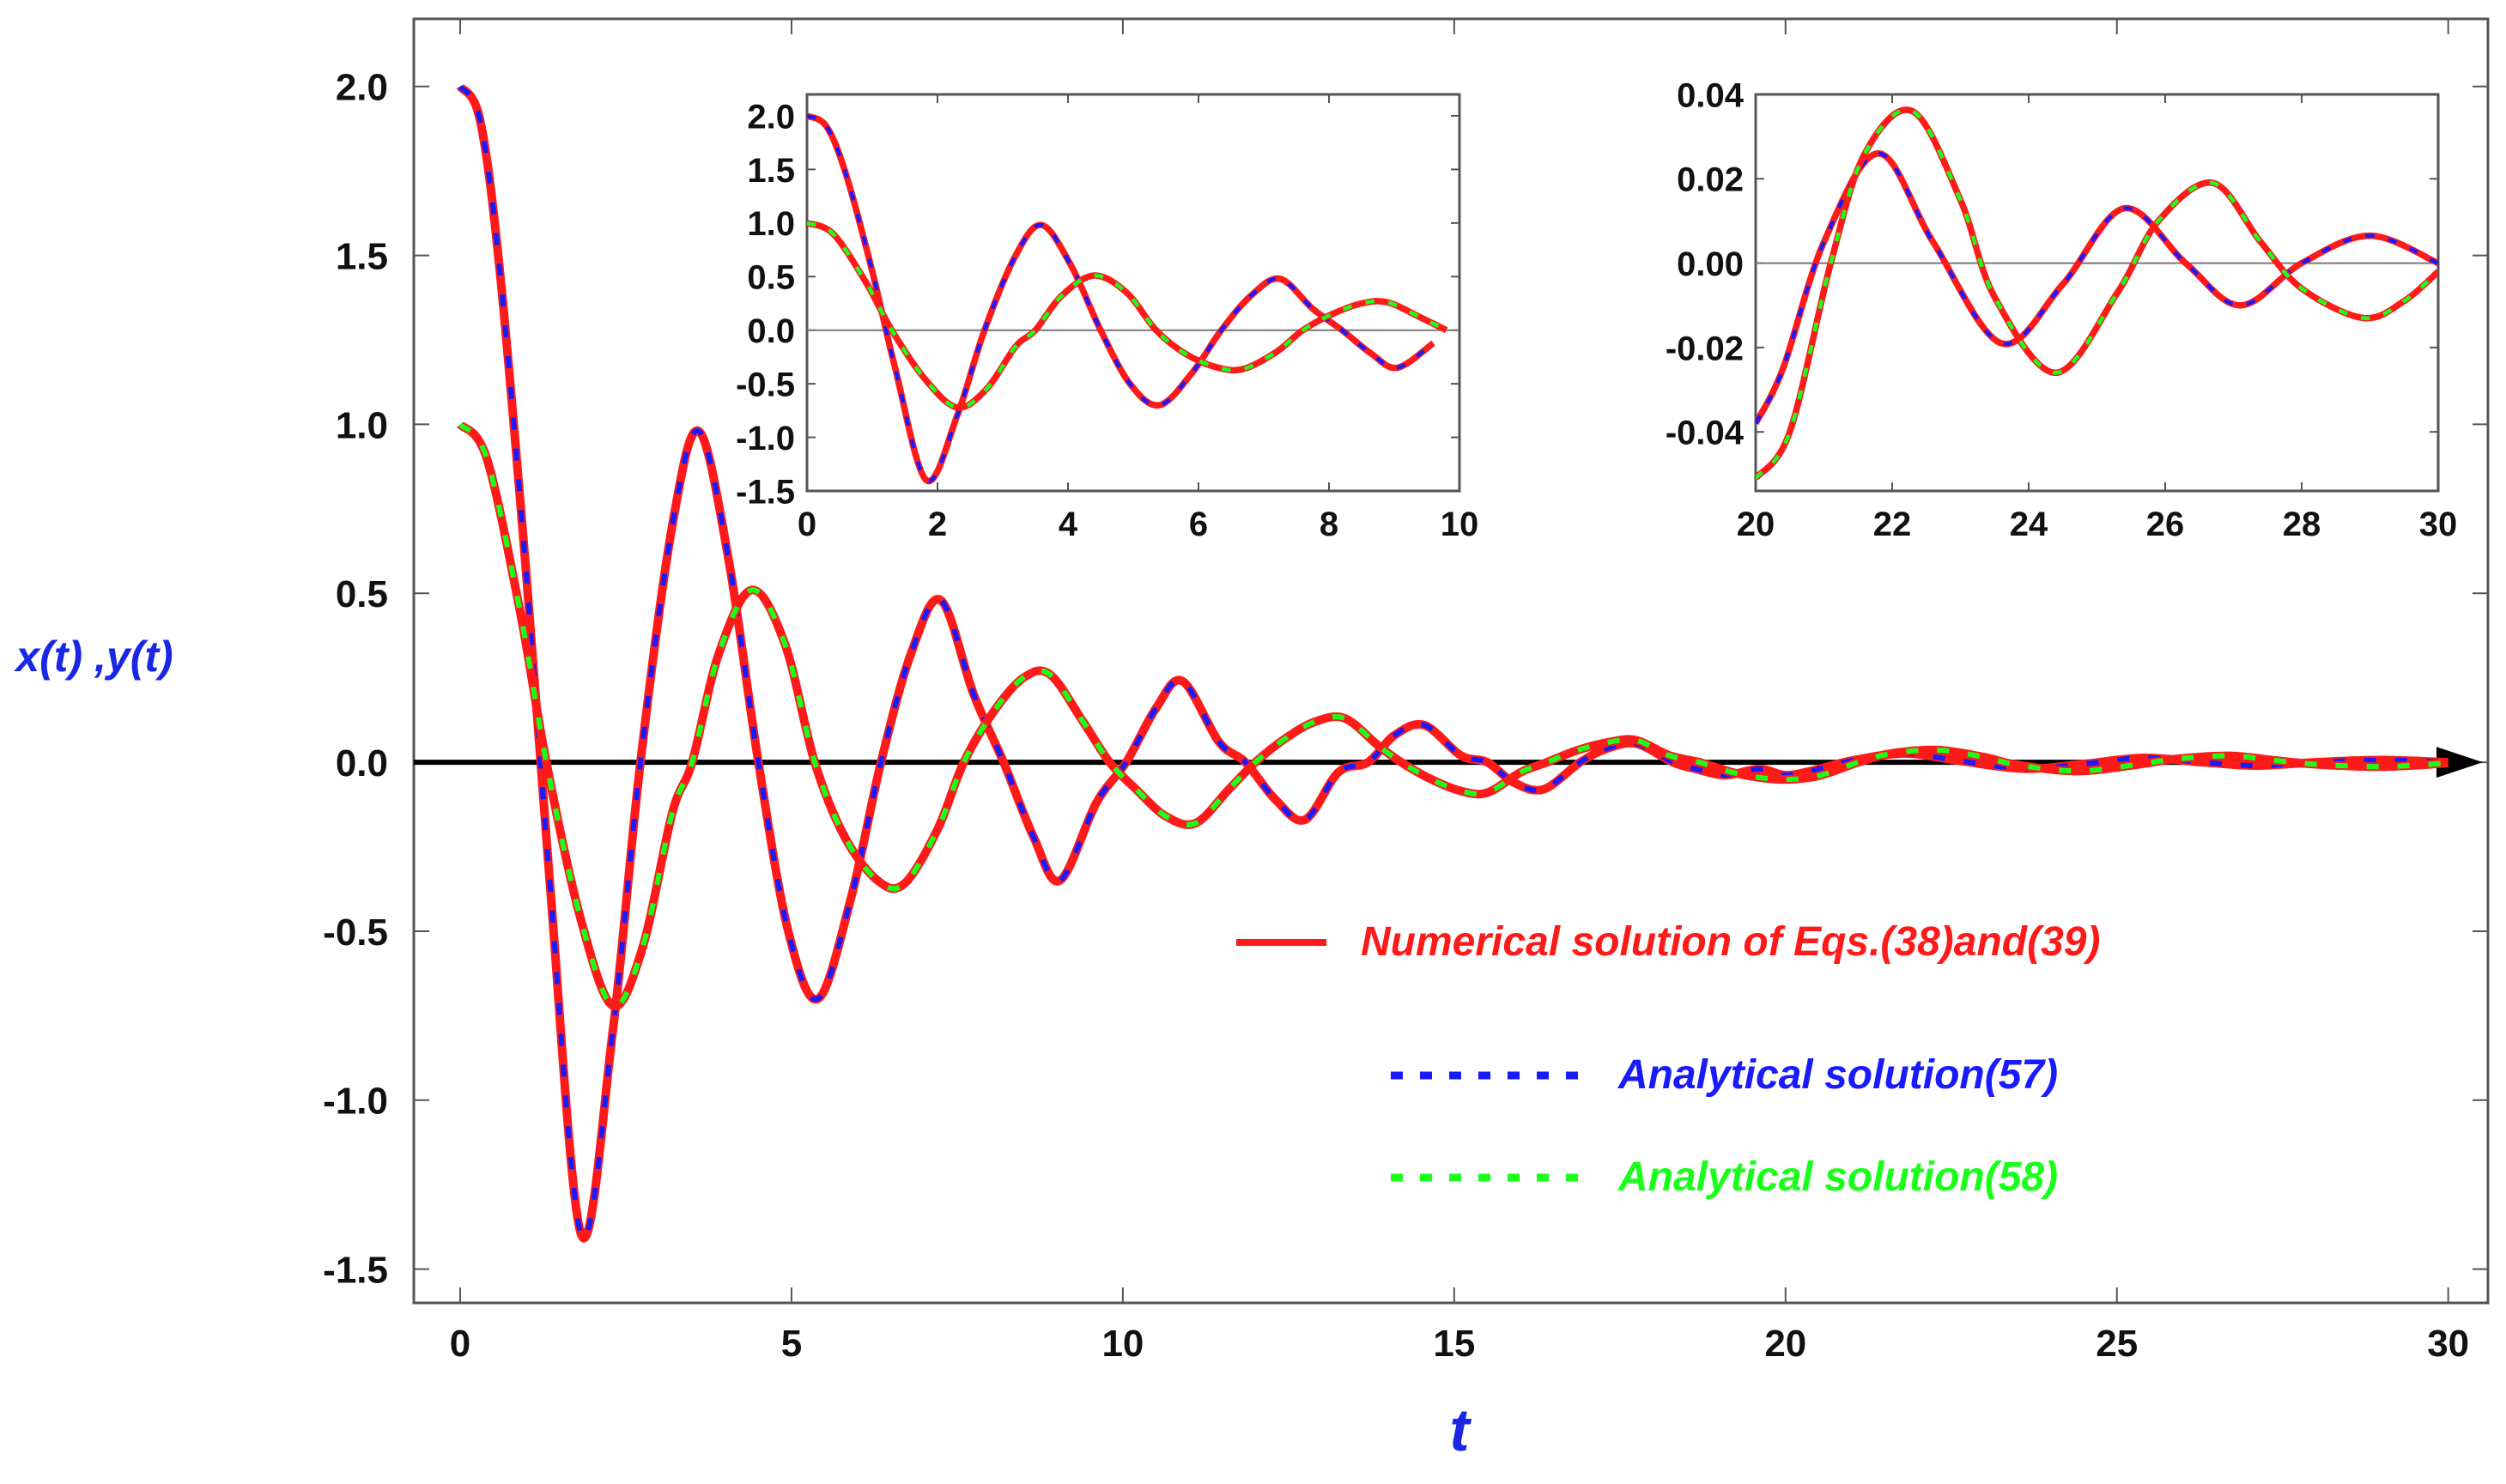 This screenshot has height=1484, width=2506. What do you see at coordinates (765, 492) in the screenshot?
I see `inset-left-y-tick-label: -1.5` at bounding box center [765, 492].